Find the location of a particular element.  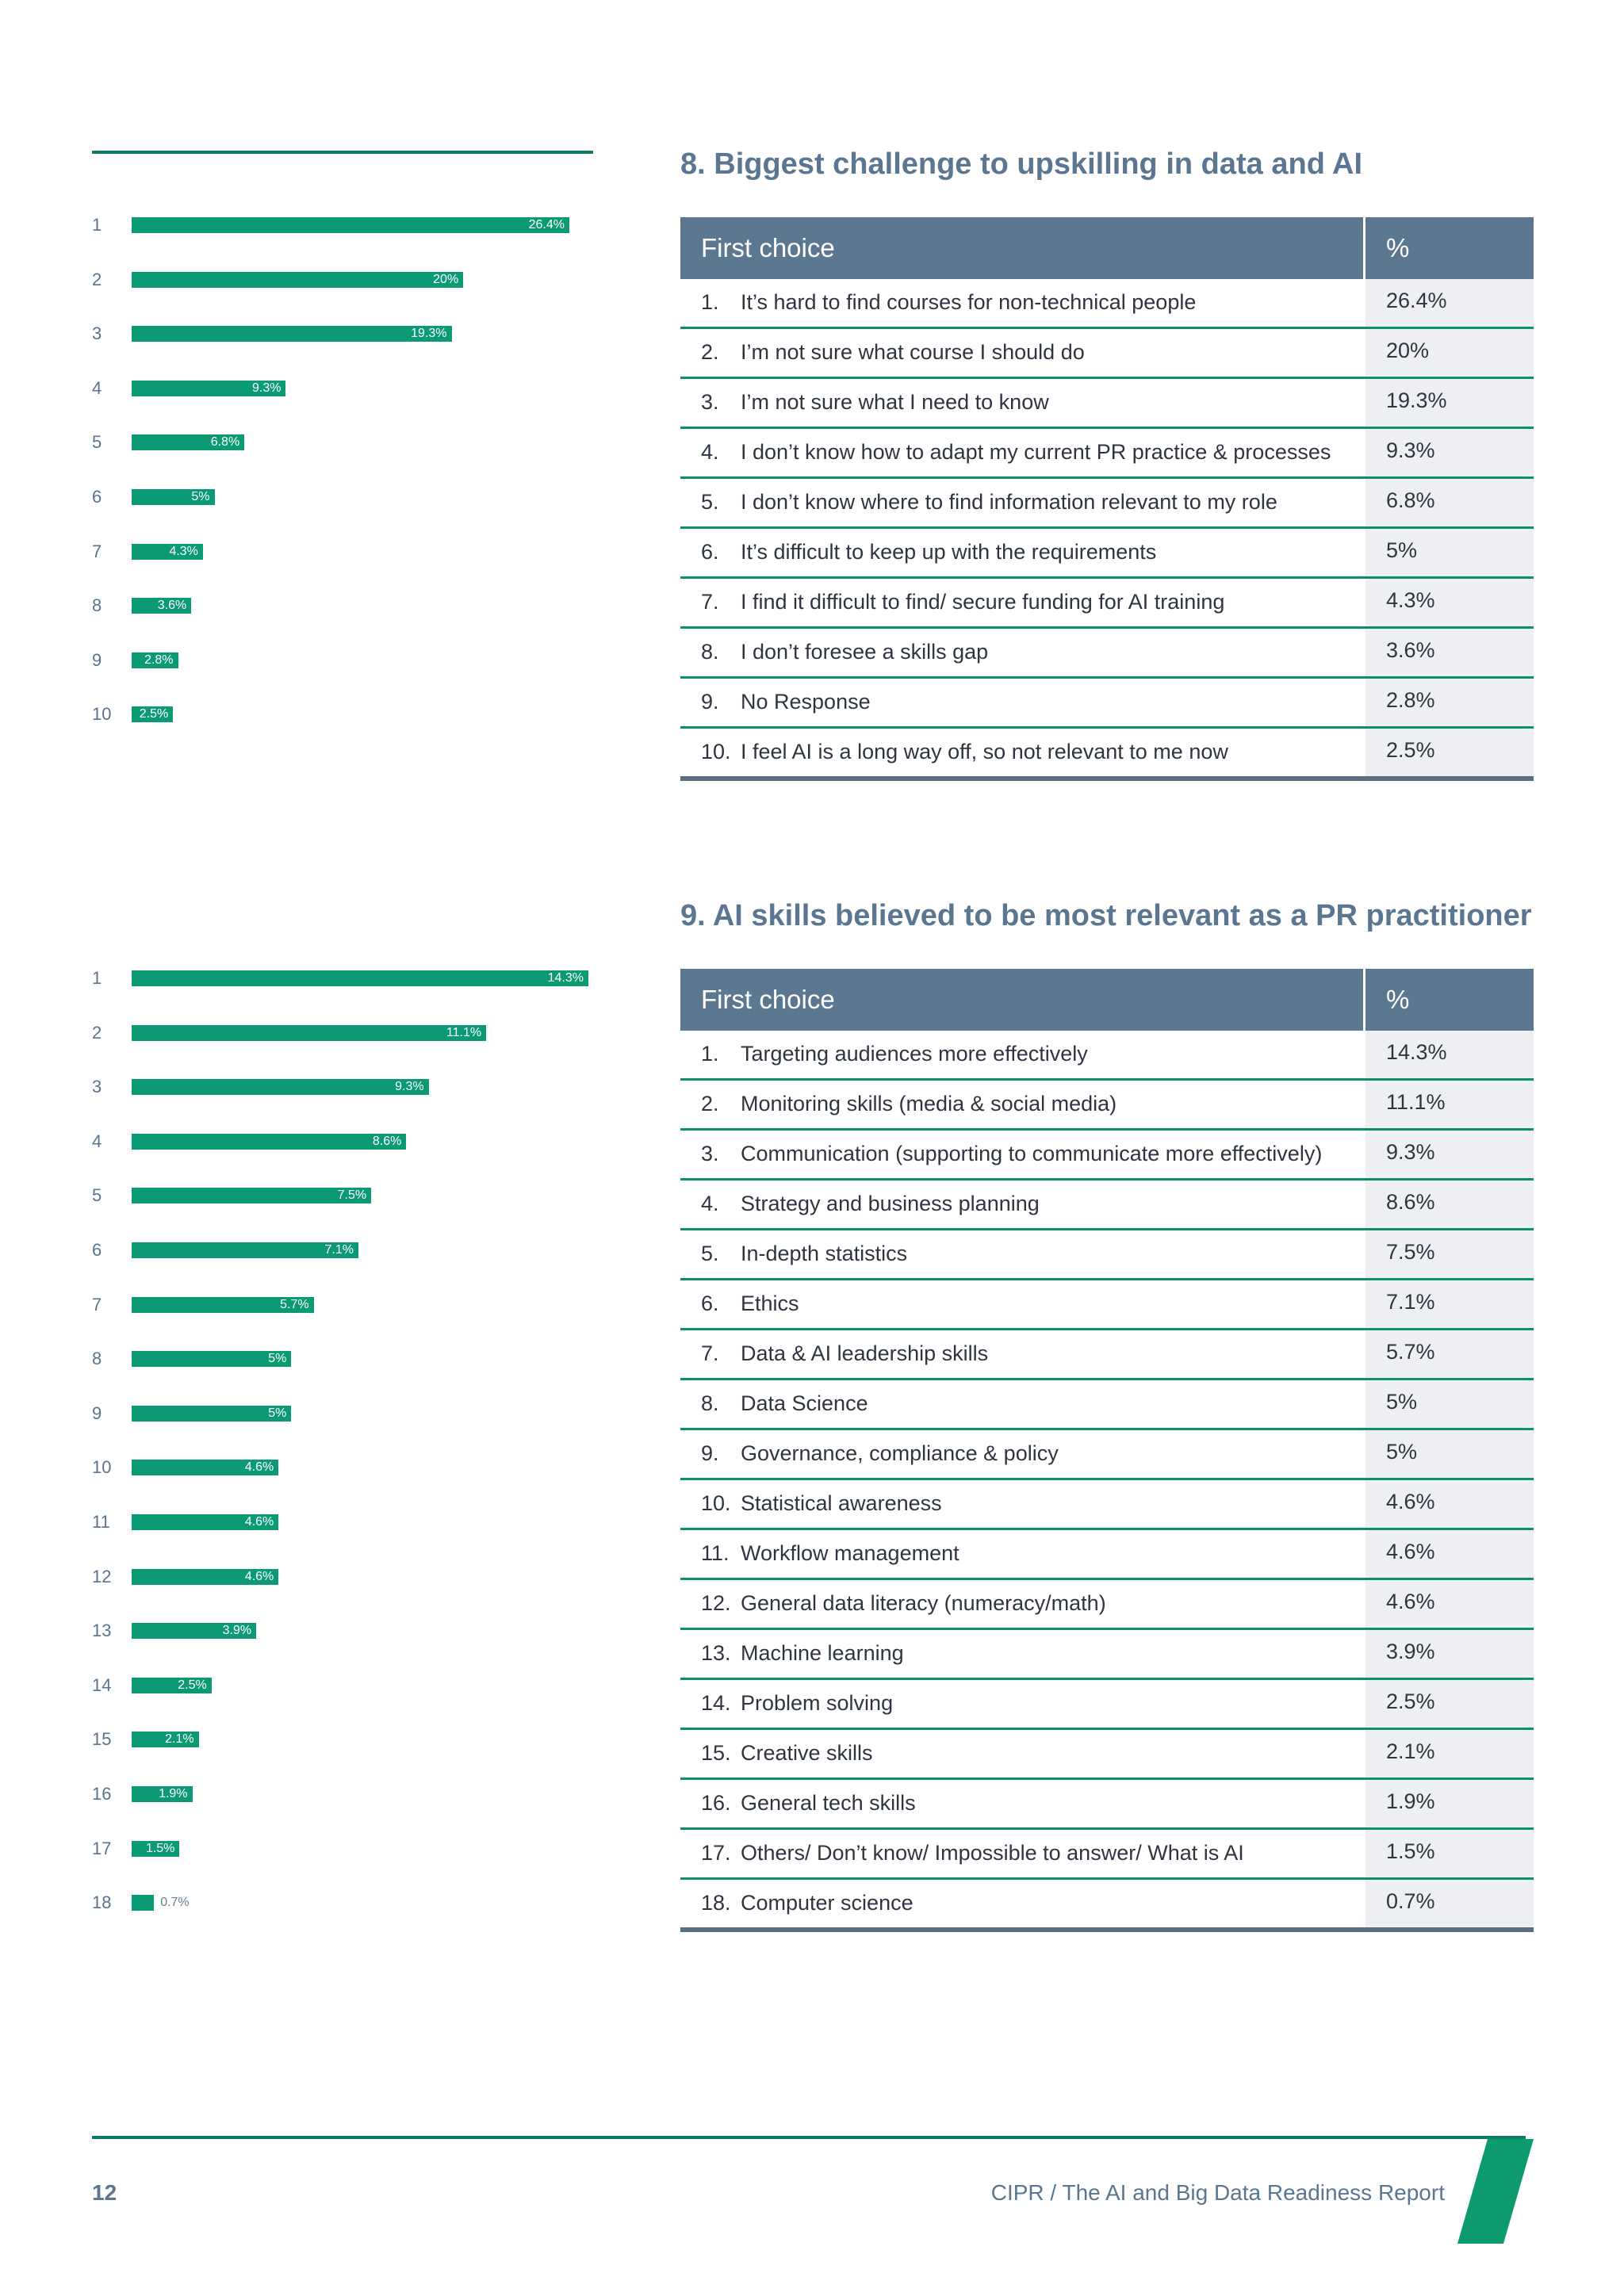

row-choice-cell: 1. Targeting audiences more effectively is located at coordinates (1022, 1056).